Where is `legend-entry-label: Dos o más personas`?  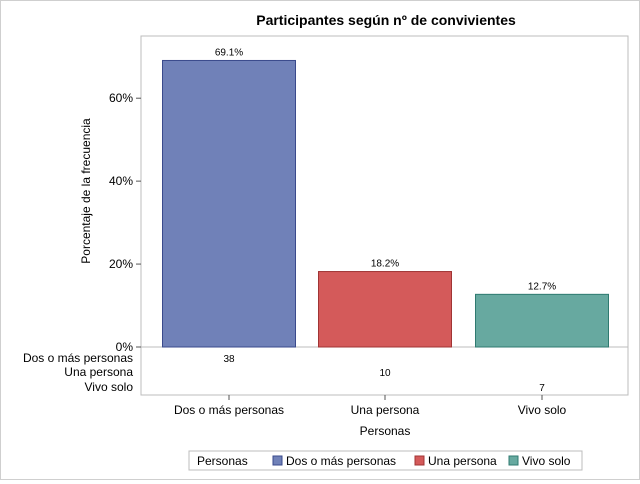 legend-entry-label: Dos o más personas is located at coordinates (341, 461).